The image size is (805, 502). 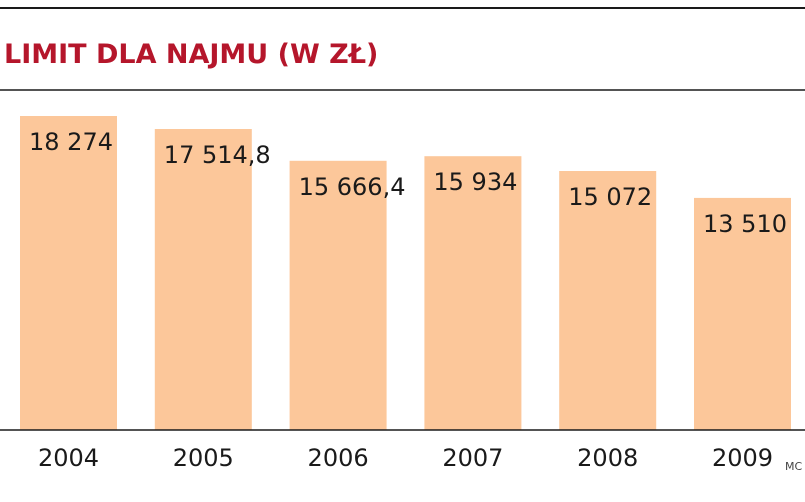 I want to click on value-label-2005: 17 514,8, so click(x=217, y=155).